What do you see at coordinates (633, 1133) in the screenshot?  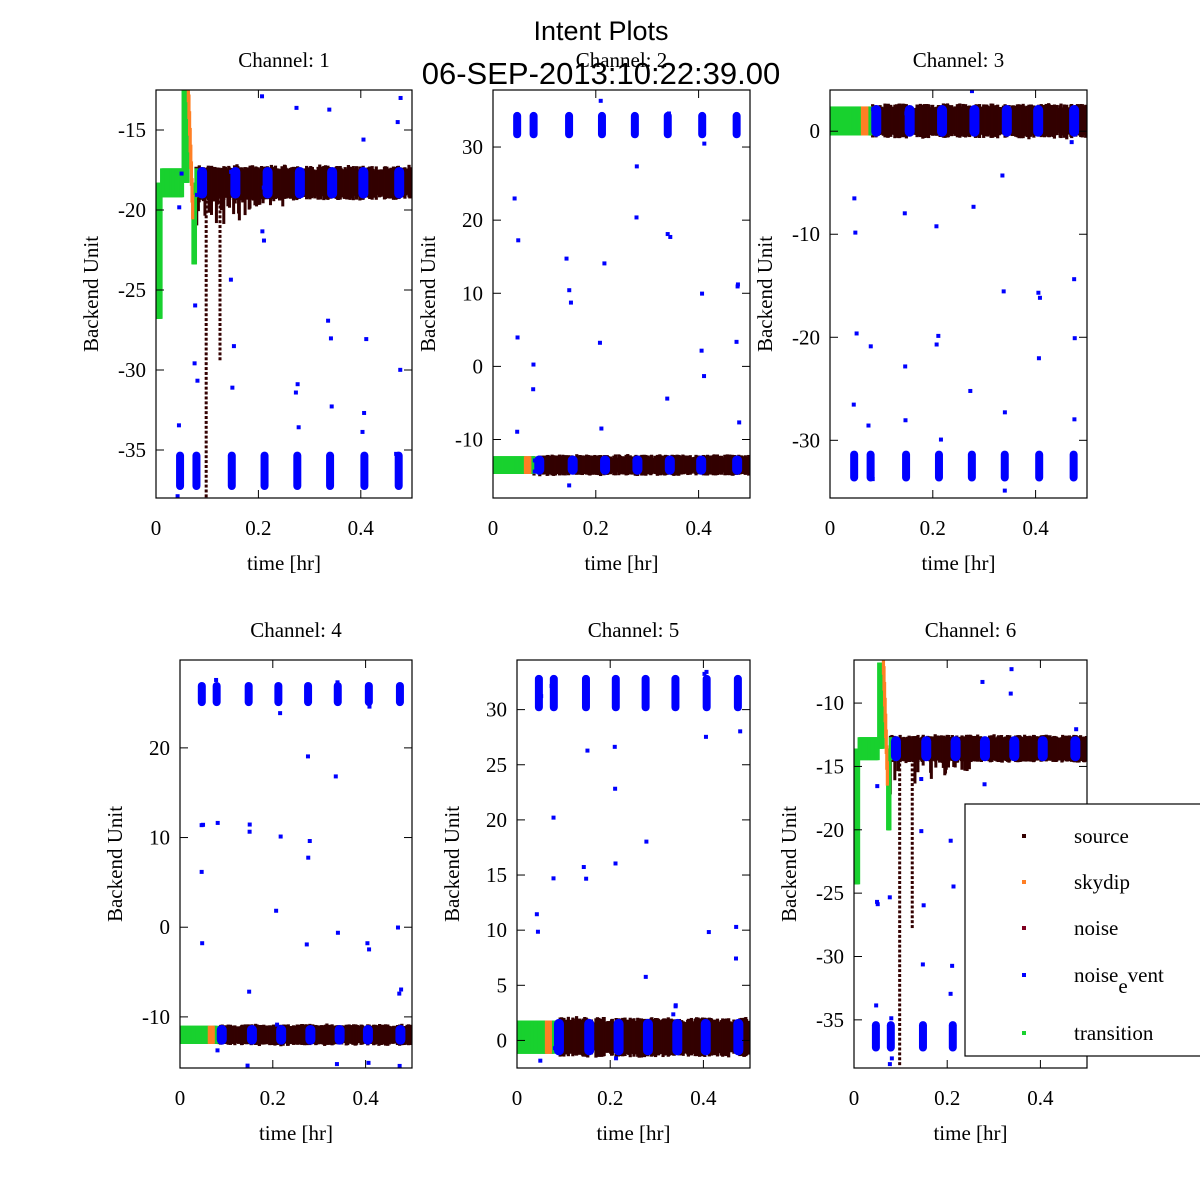 I see `x-axis-label: time [hr]` at bounding box center [633, 1133].